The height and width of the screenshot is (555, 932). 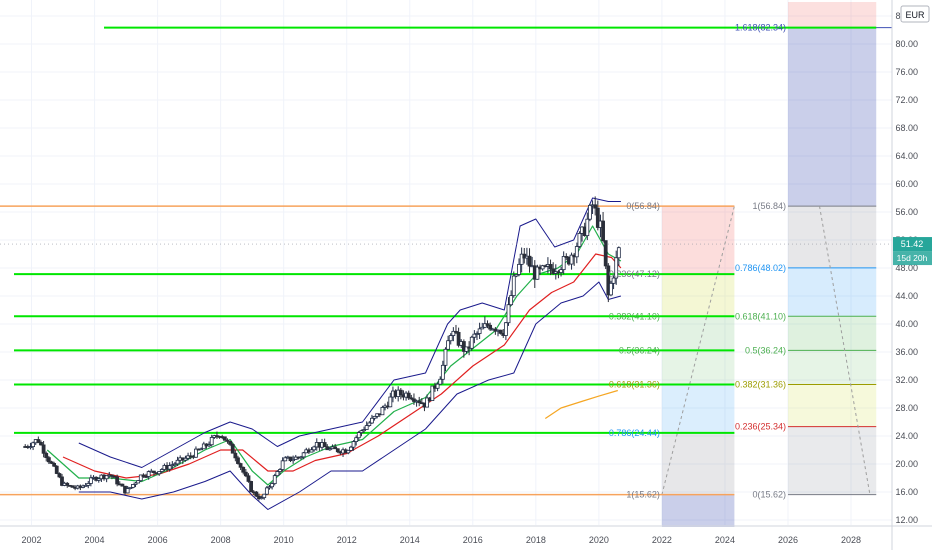 I want to click on currency-label: EUR, so click(x=915, y=15).